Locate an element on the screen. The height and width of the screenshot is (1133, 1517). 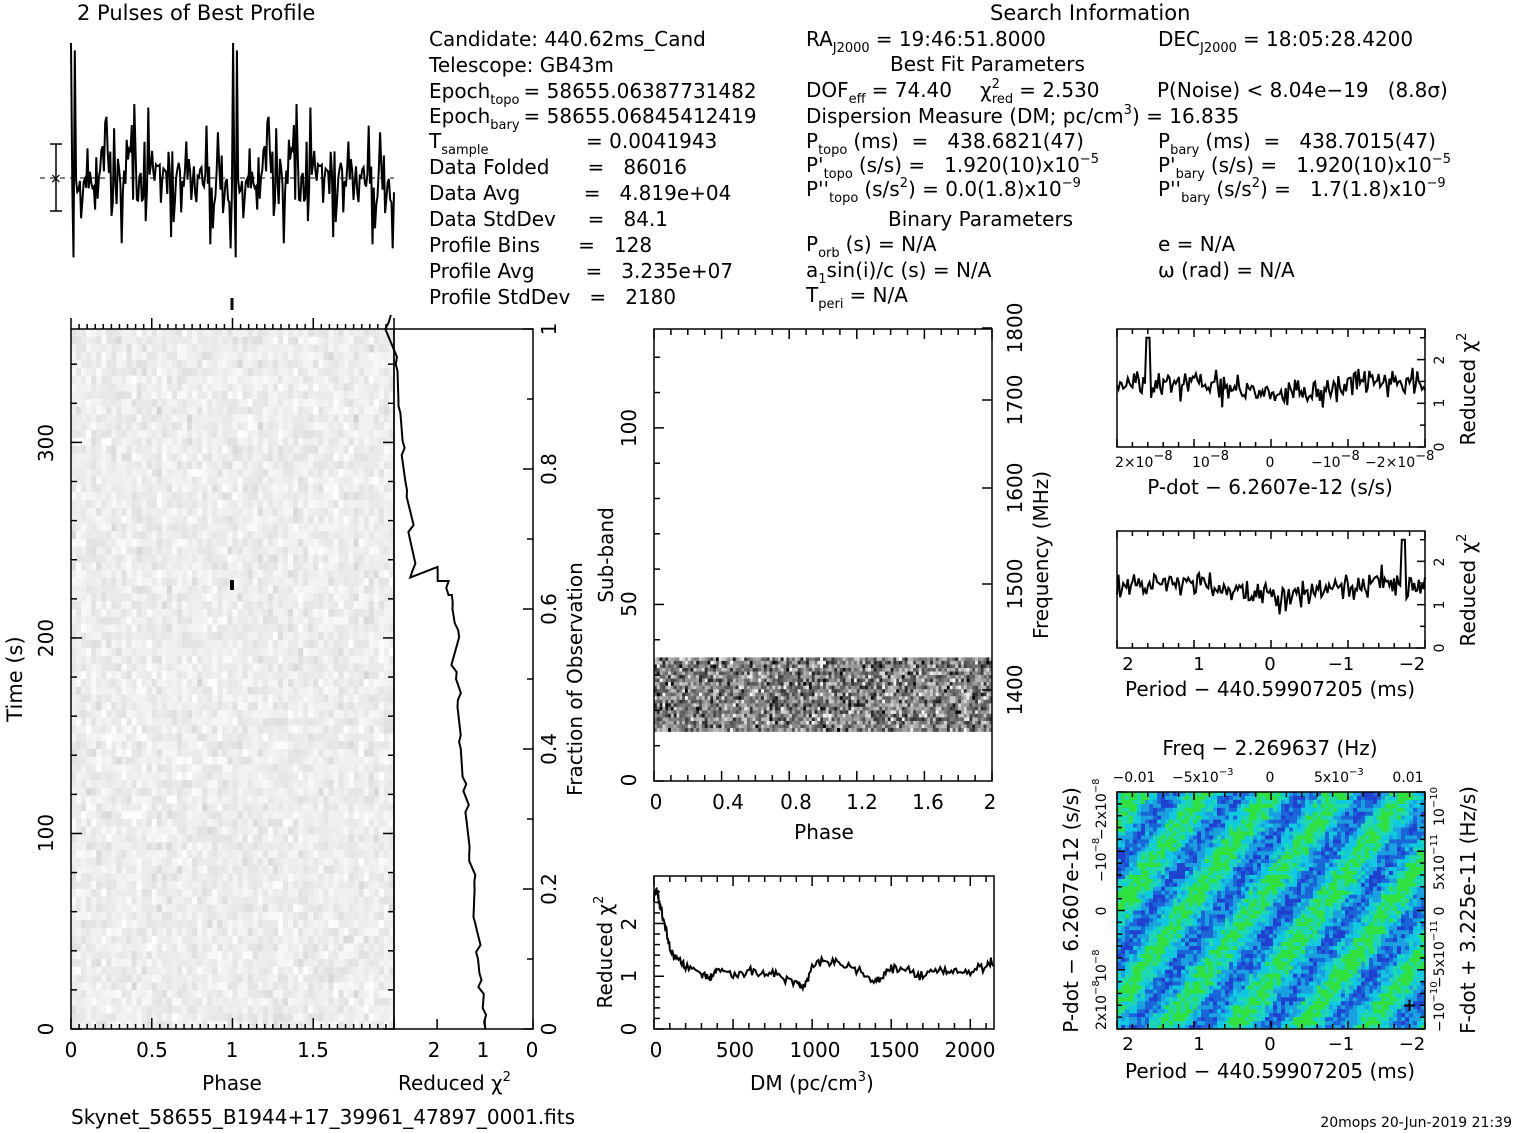
ptopo-label: P is located at coordinates (812, 141).